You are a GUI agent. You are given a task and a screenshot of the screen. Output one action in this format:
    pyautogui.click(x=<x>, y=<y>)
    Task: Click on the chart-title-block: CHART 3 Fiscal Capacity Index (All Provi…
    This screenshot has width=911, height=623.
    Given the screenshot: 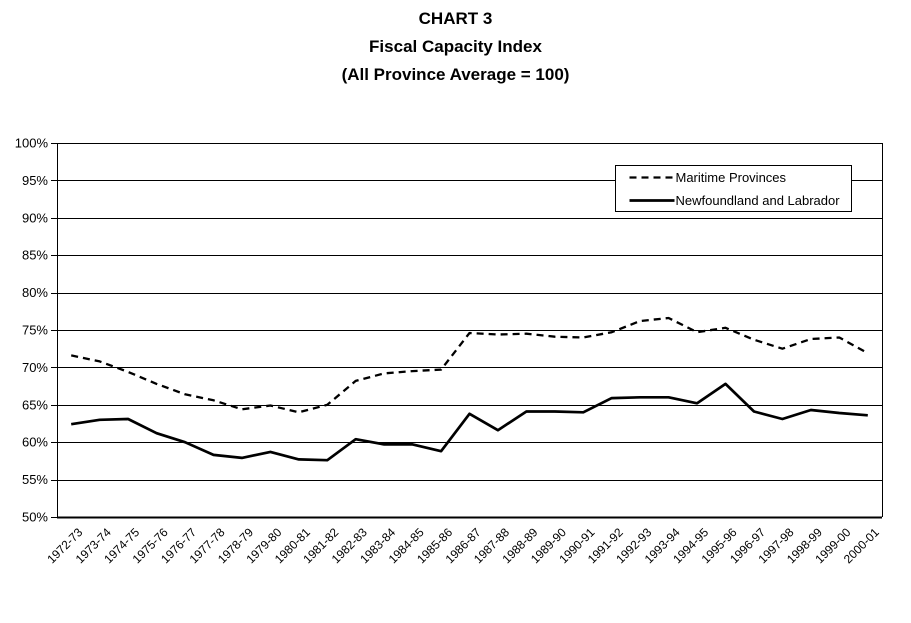 What is the action you would take?
    pyautogui.click(x=455, y=47)
    